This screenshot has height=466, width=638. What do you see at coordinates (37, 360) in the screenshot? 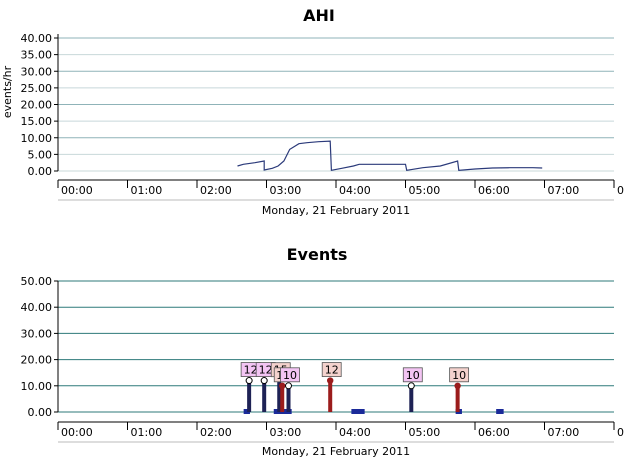
I see `events-y-tick-label: 20.00` at bounding box center [37, 360].